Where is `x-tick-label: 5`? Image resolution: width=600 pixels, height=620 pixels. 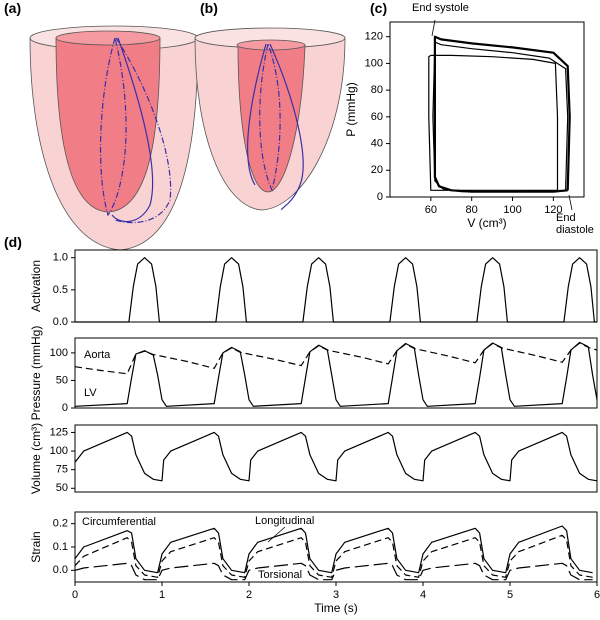
x-tick-label: 5 is located at coordinates (510, 595).